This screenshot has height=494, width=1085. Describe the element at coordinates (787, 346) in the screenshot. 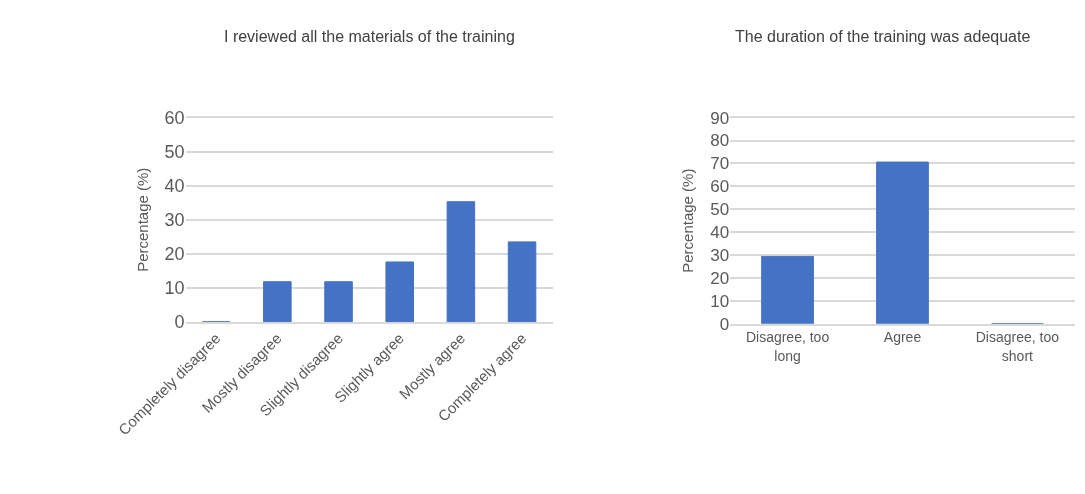

I see `x-tick-label: Disagree, too long` at that location.